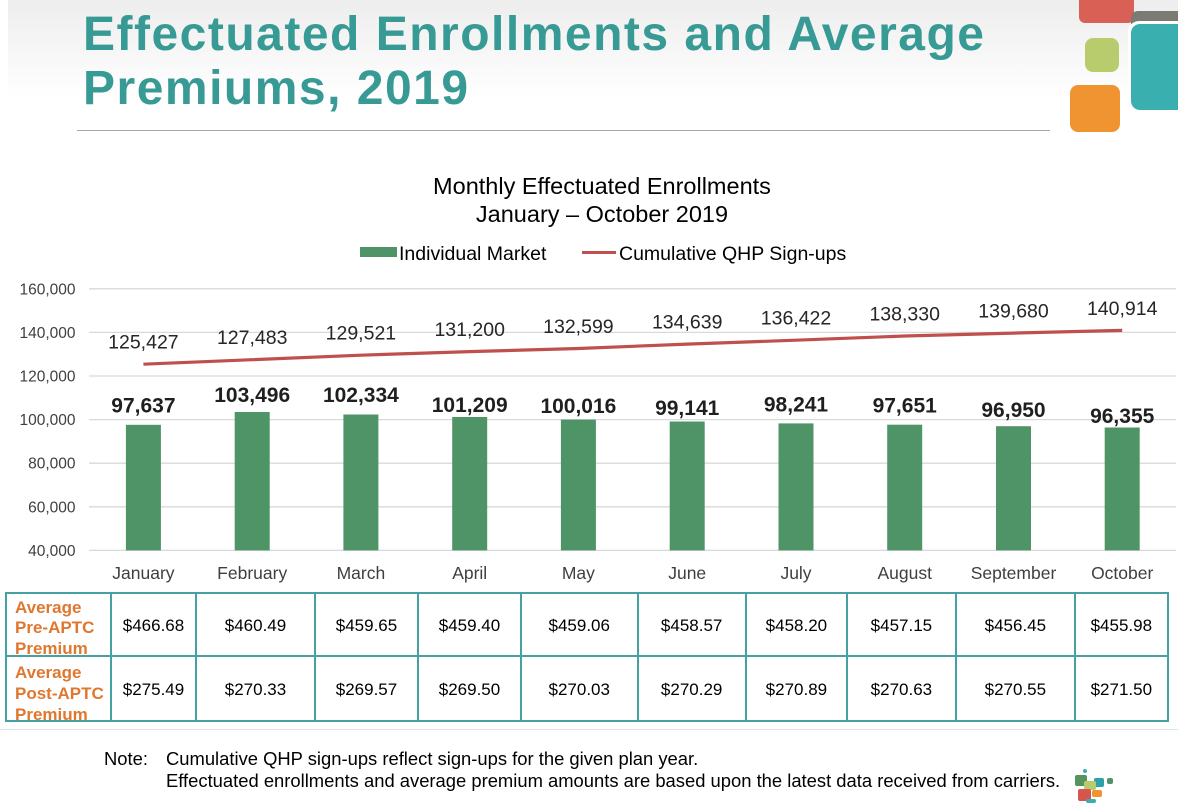  I want to click on svg-text: 125,427, so click(143, 343).